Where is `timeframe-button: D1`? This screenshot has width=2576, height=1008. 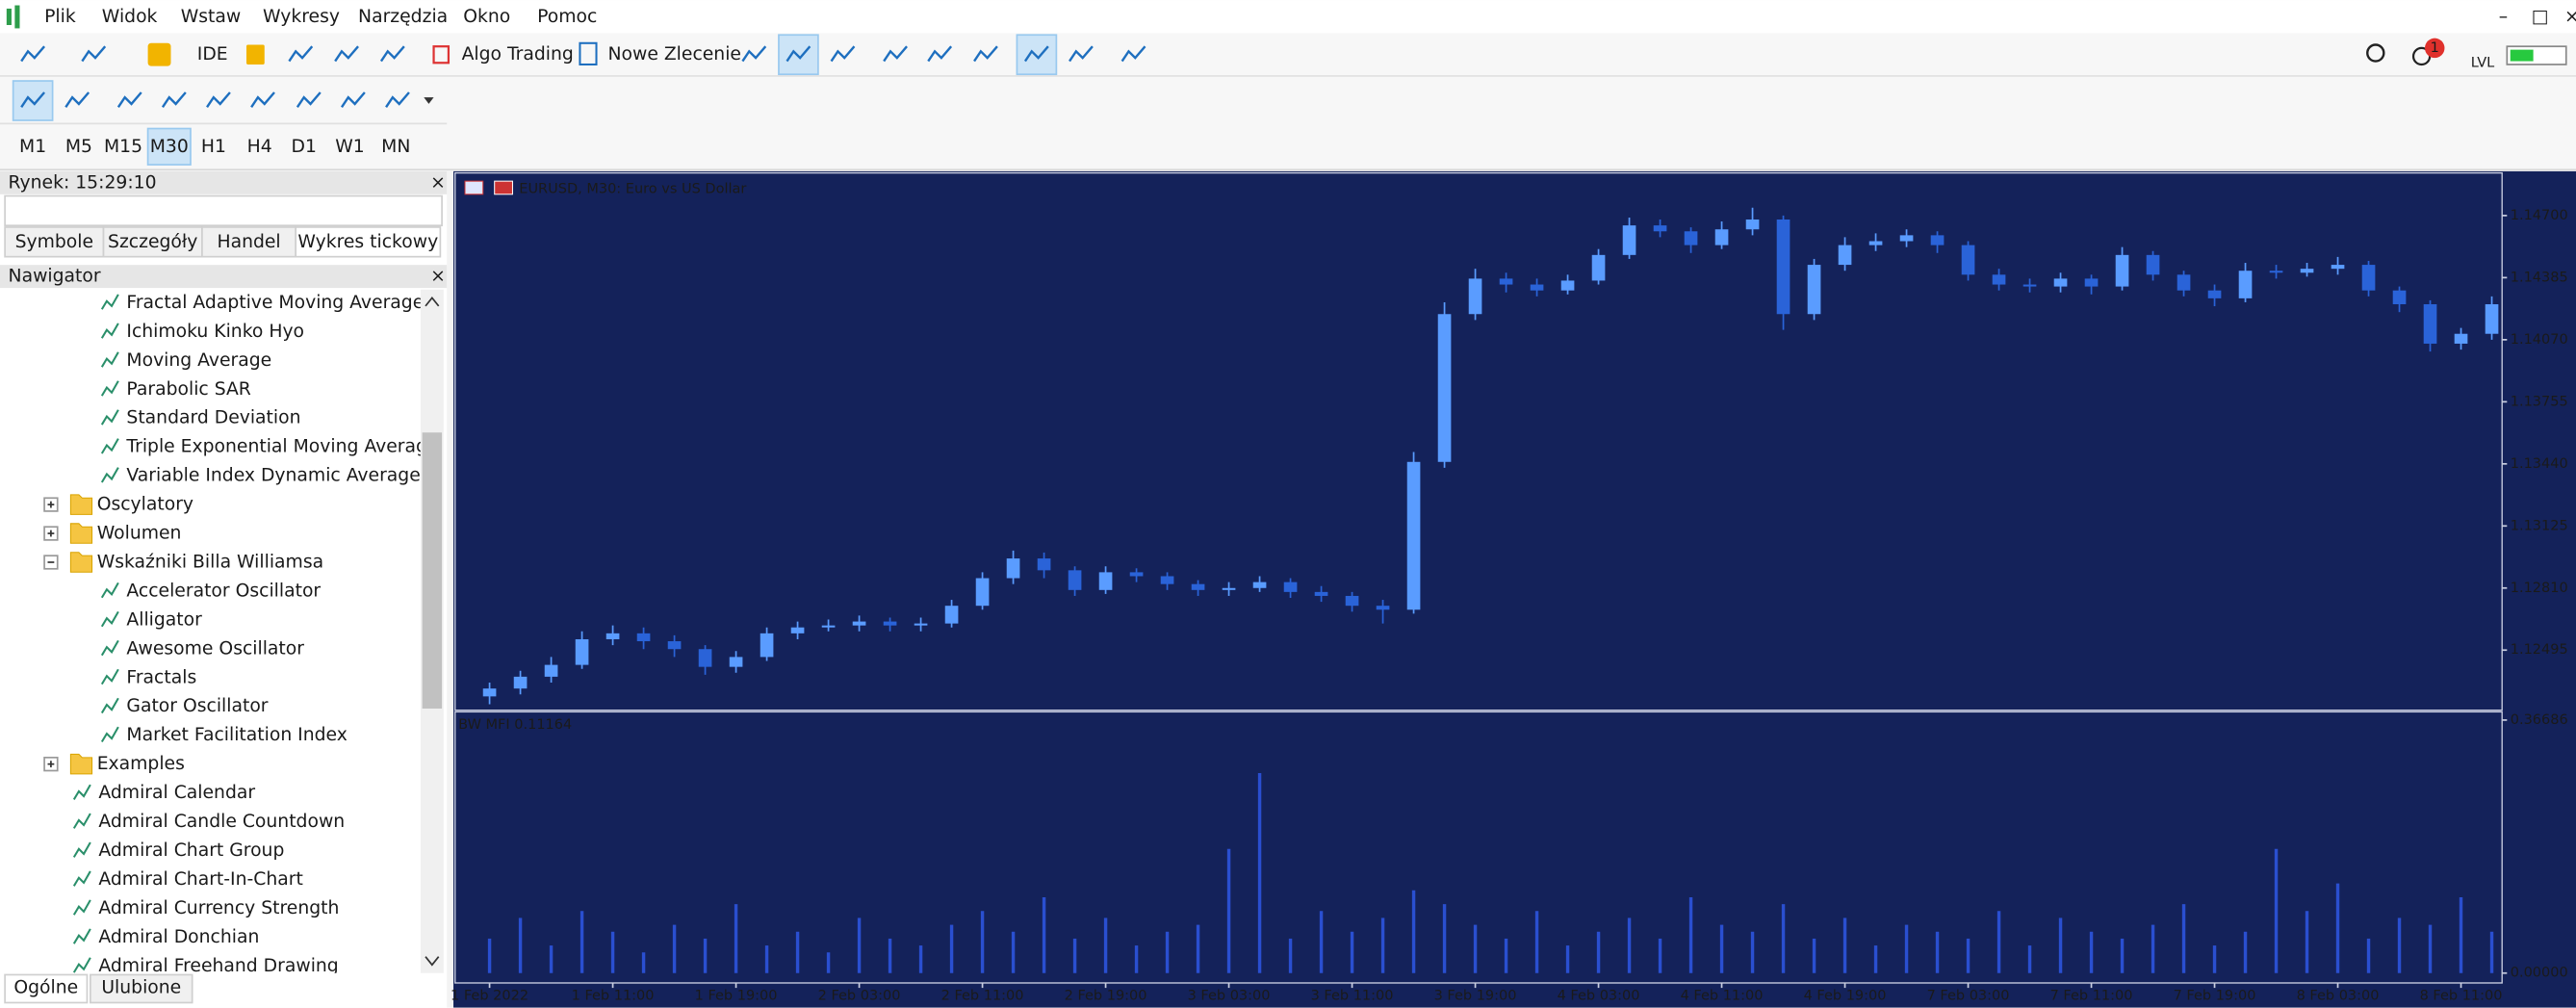 timeframe-button: D1 is located at coordinates (305, 147).